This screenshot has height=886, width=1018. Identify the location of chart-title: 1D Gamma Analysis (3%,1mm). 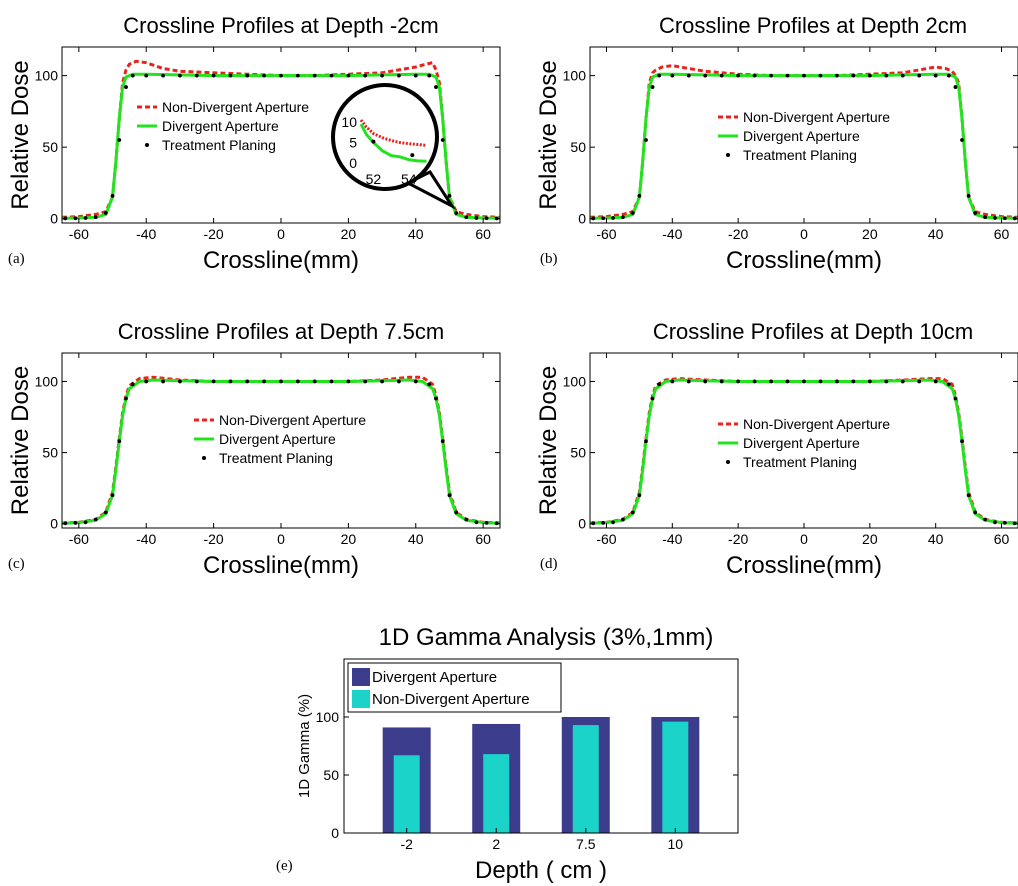
(546, 637).